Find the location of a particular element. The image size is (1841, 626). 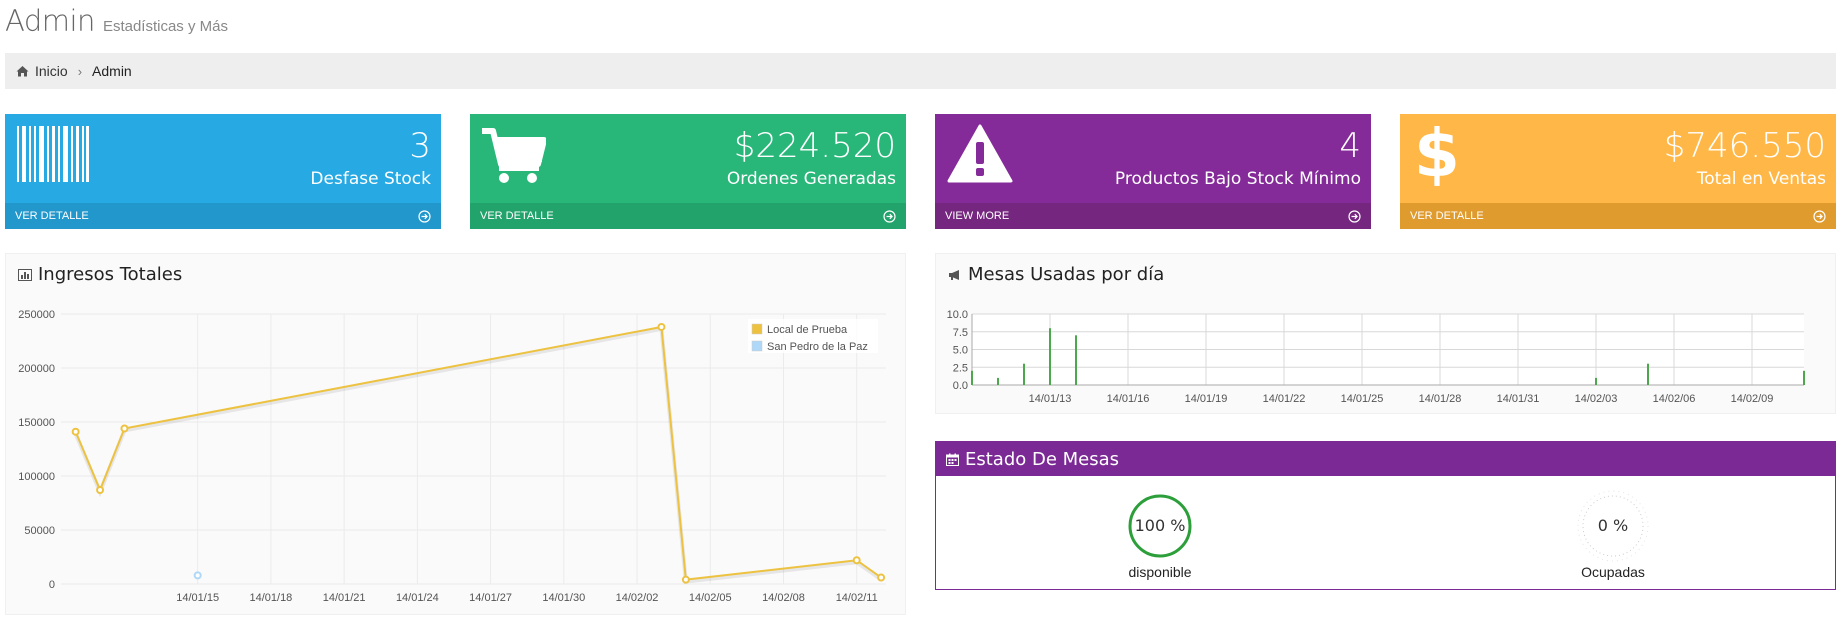

view-more-link: VIEW MORE is located at coordinates (1153, 216).